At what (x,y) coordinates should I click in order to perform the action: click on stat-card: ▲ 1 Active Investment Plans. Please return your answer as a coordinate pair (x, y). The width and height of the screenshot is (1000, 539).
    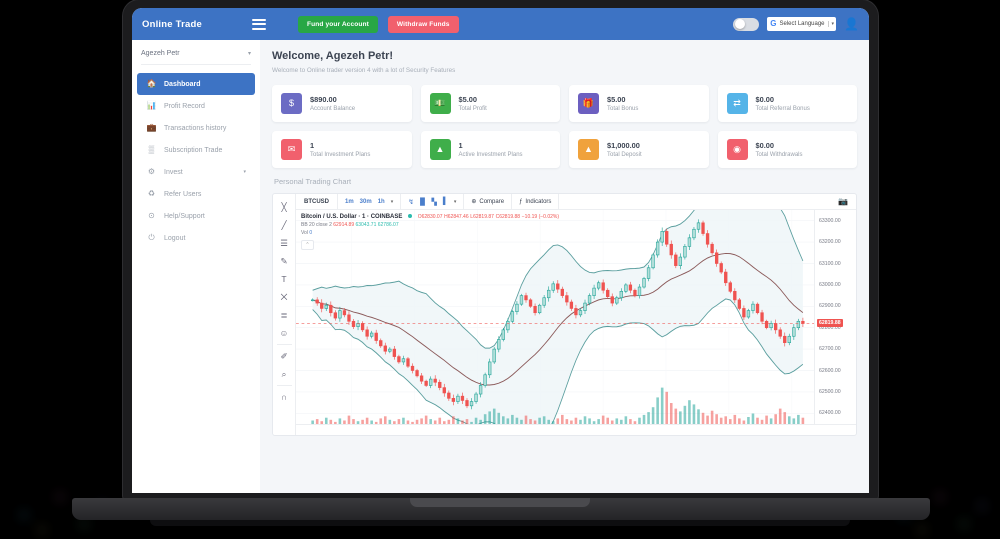
    Looking at the image, I should click on (490, 149).